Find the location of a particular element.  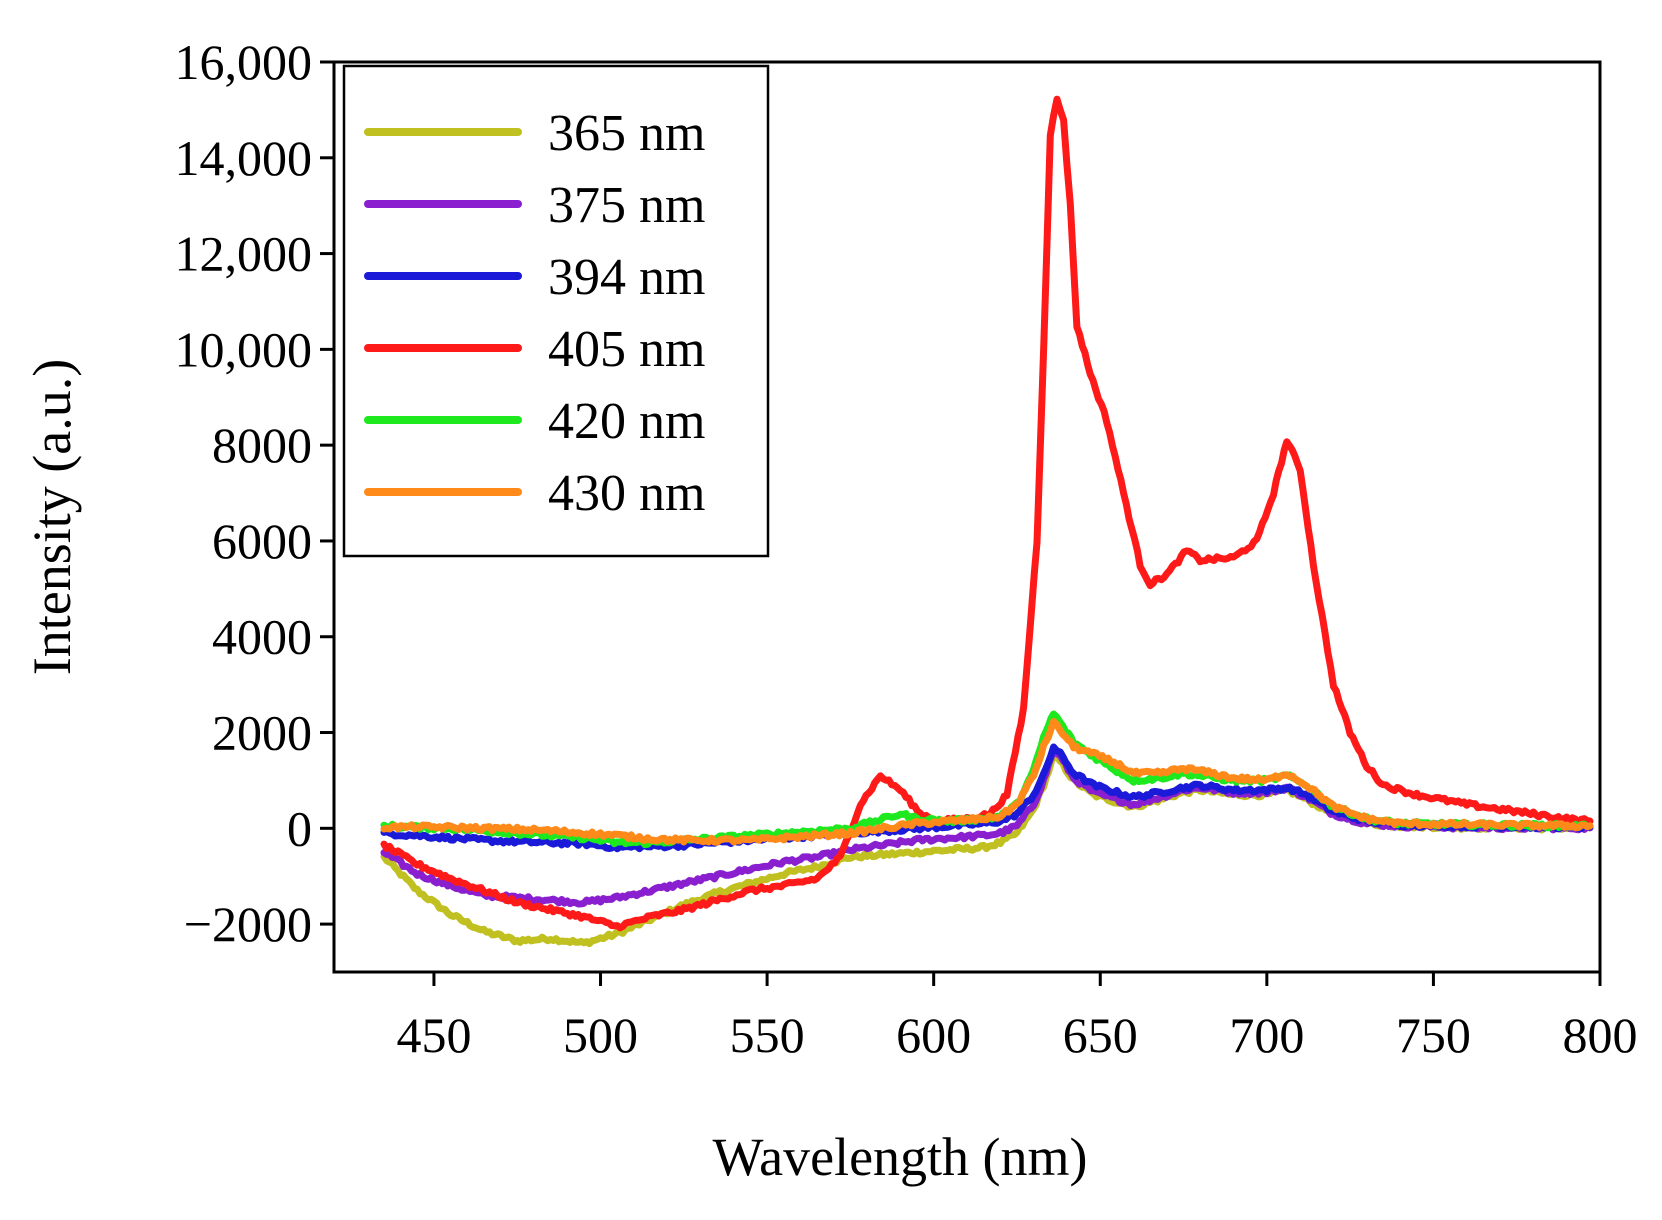

x-tick-label: 700 is located at coordinates (1266, 1035).